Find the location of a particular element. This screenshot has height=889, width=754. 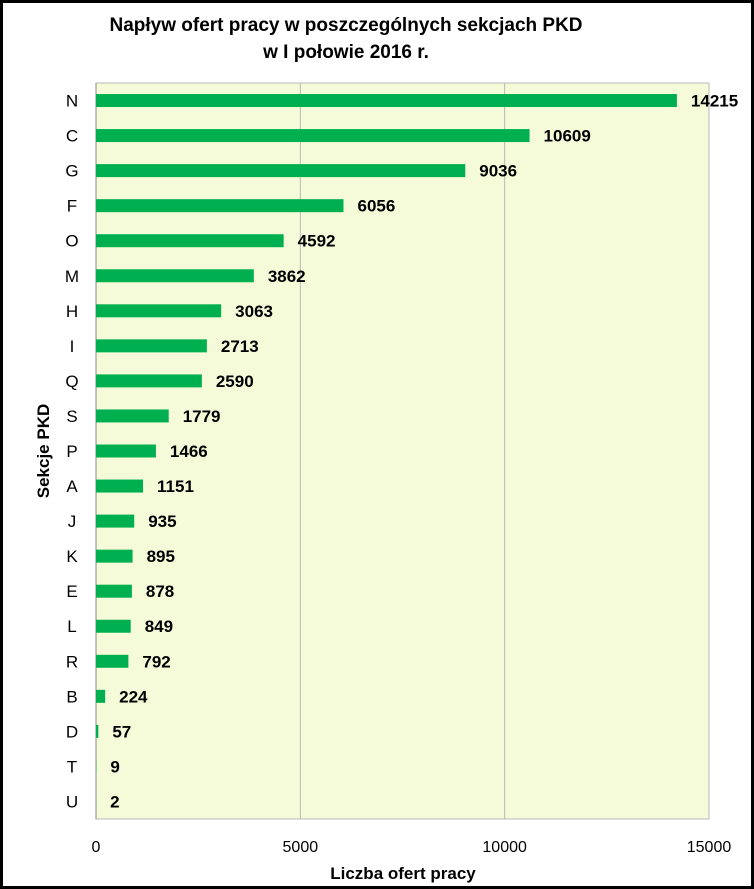

value-label-B: 224 is located at coordinates (133, 696).